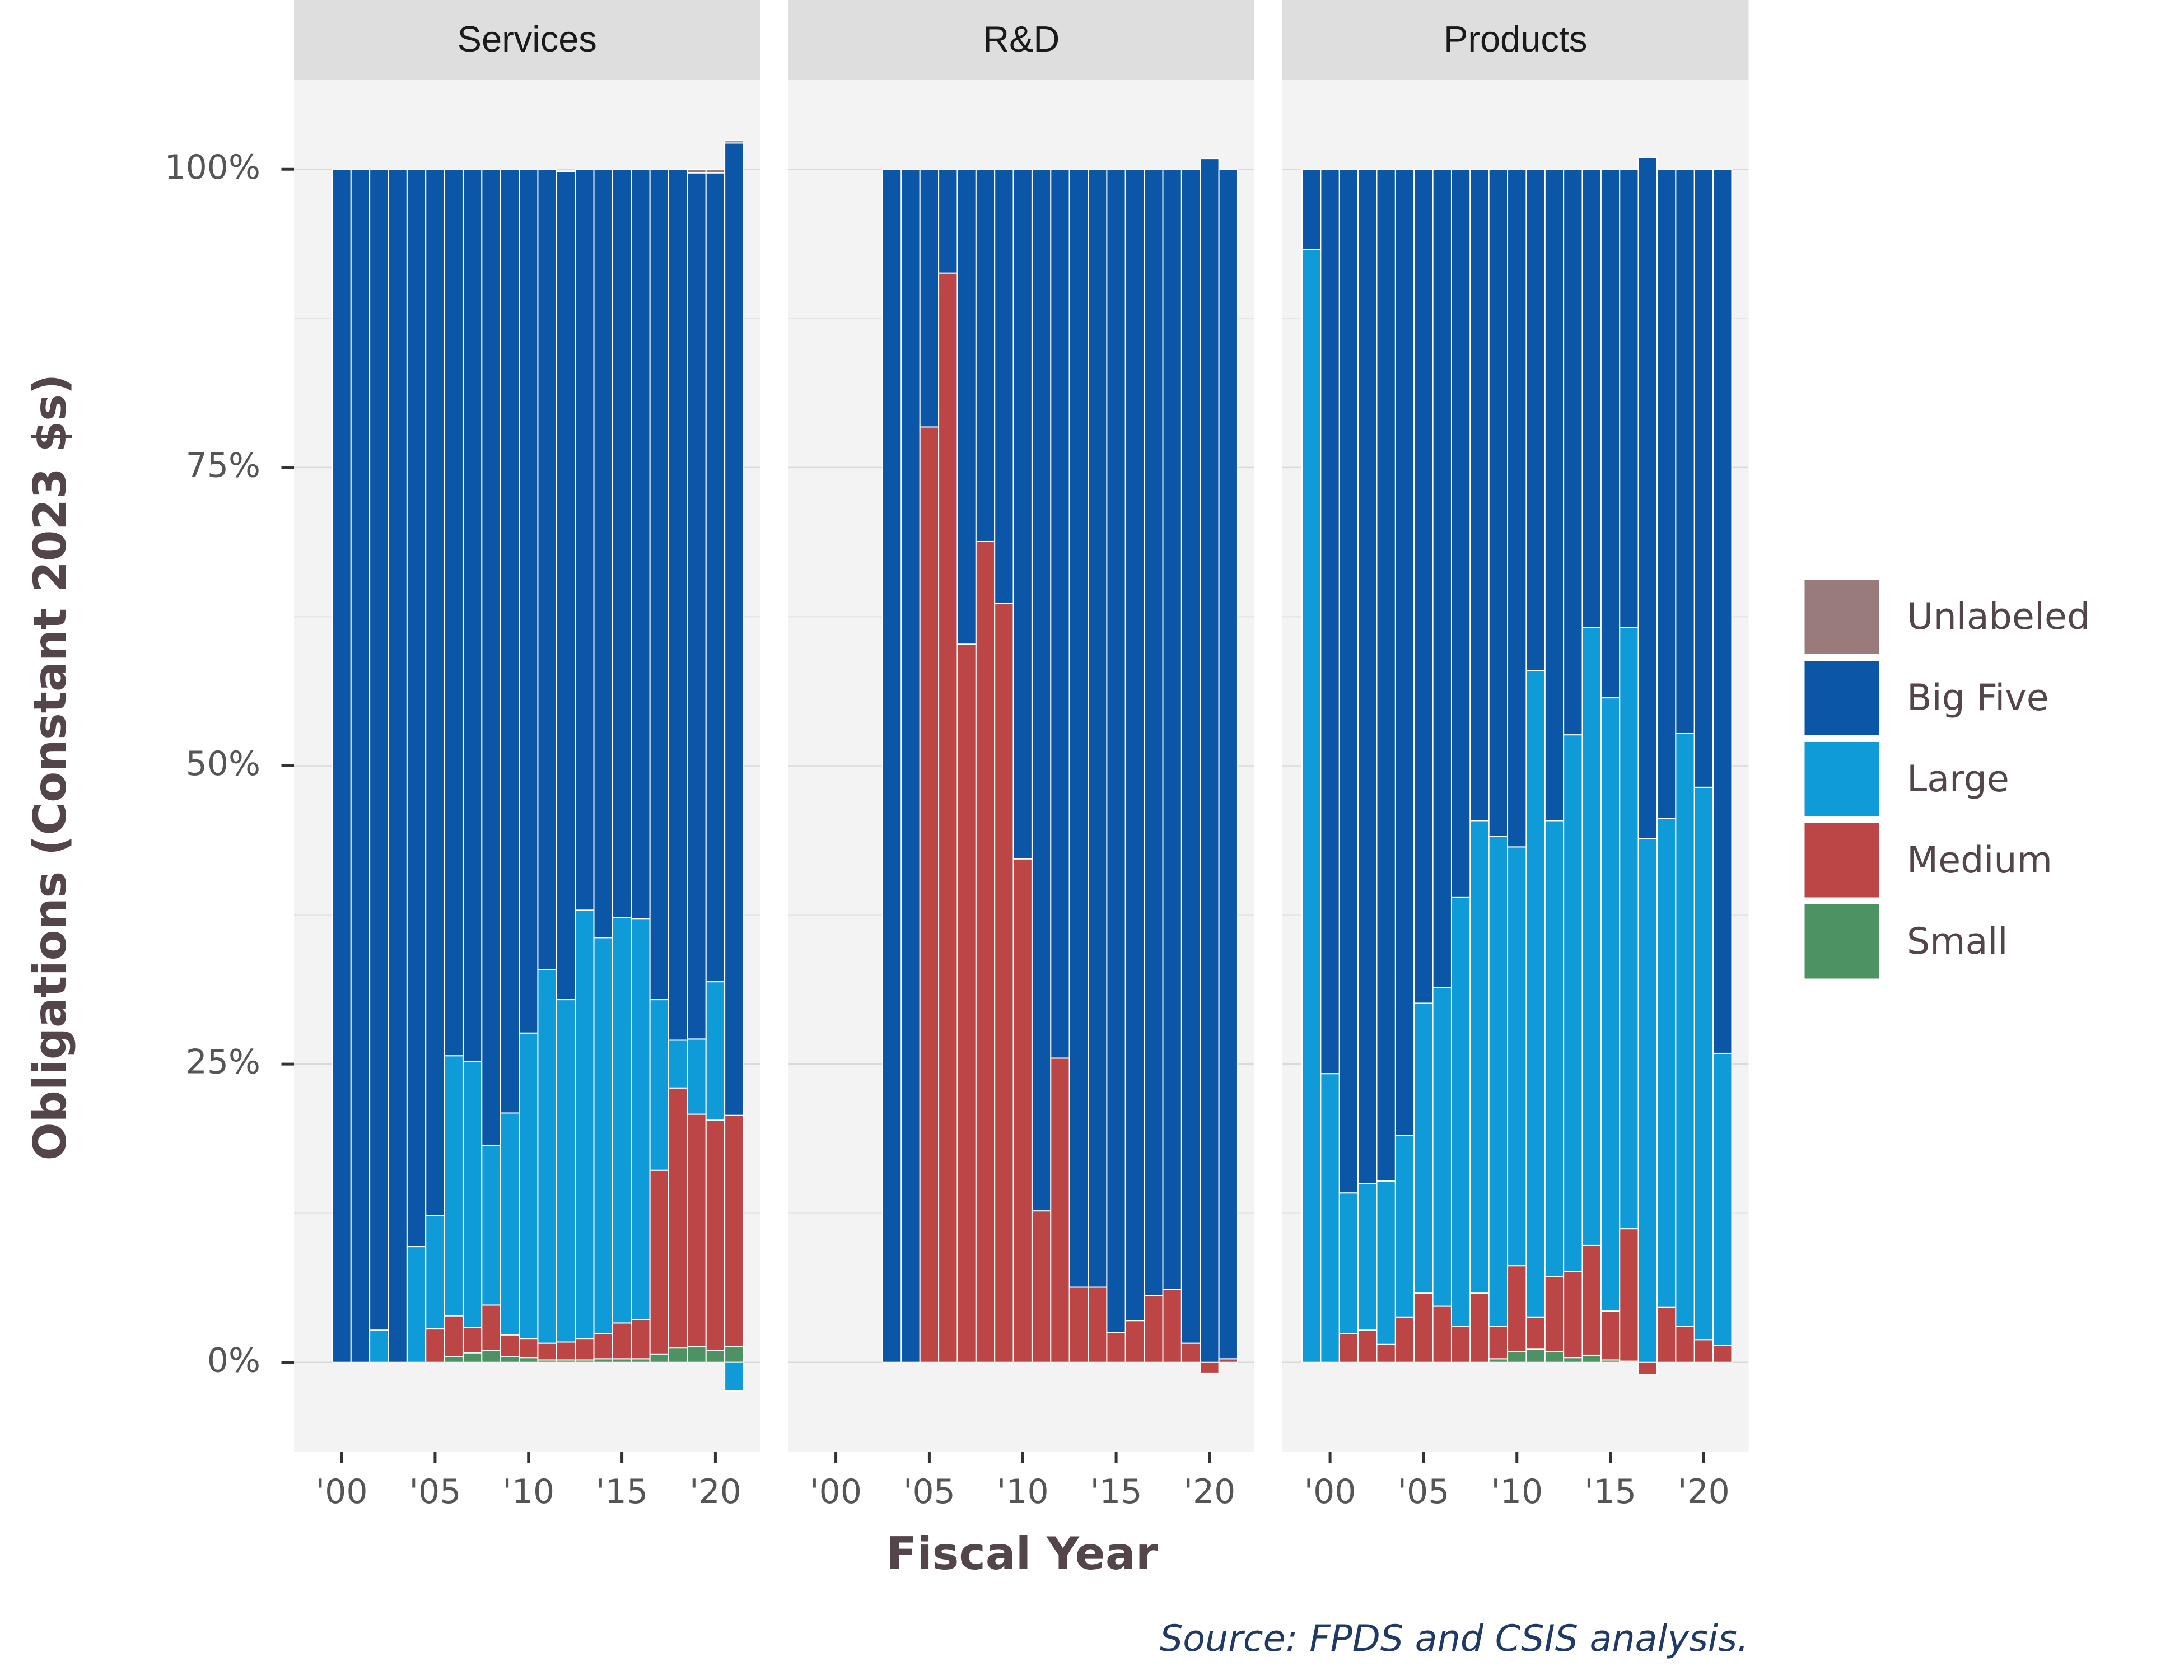 The width and height of the screenshot is (2184, 1680). I want to click on legend-label: Unlabeled, so click(1999, 617).